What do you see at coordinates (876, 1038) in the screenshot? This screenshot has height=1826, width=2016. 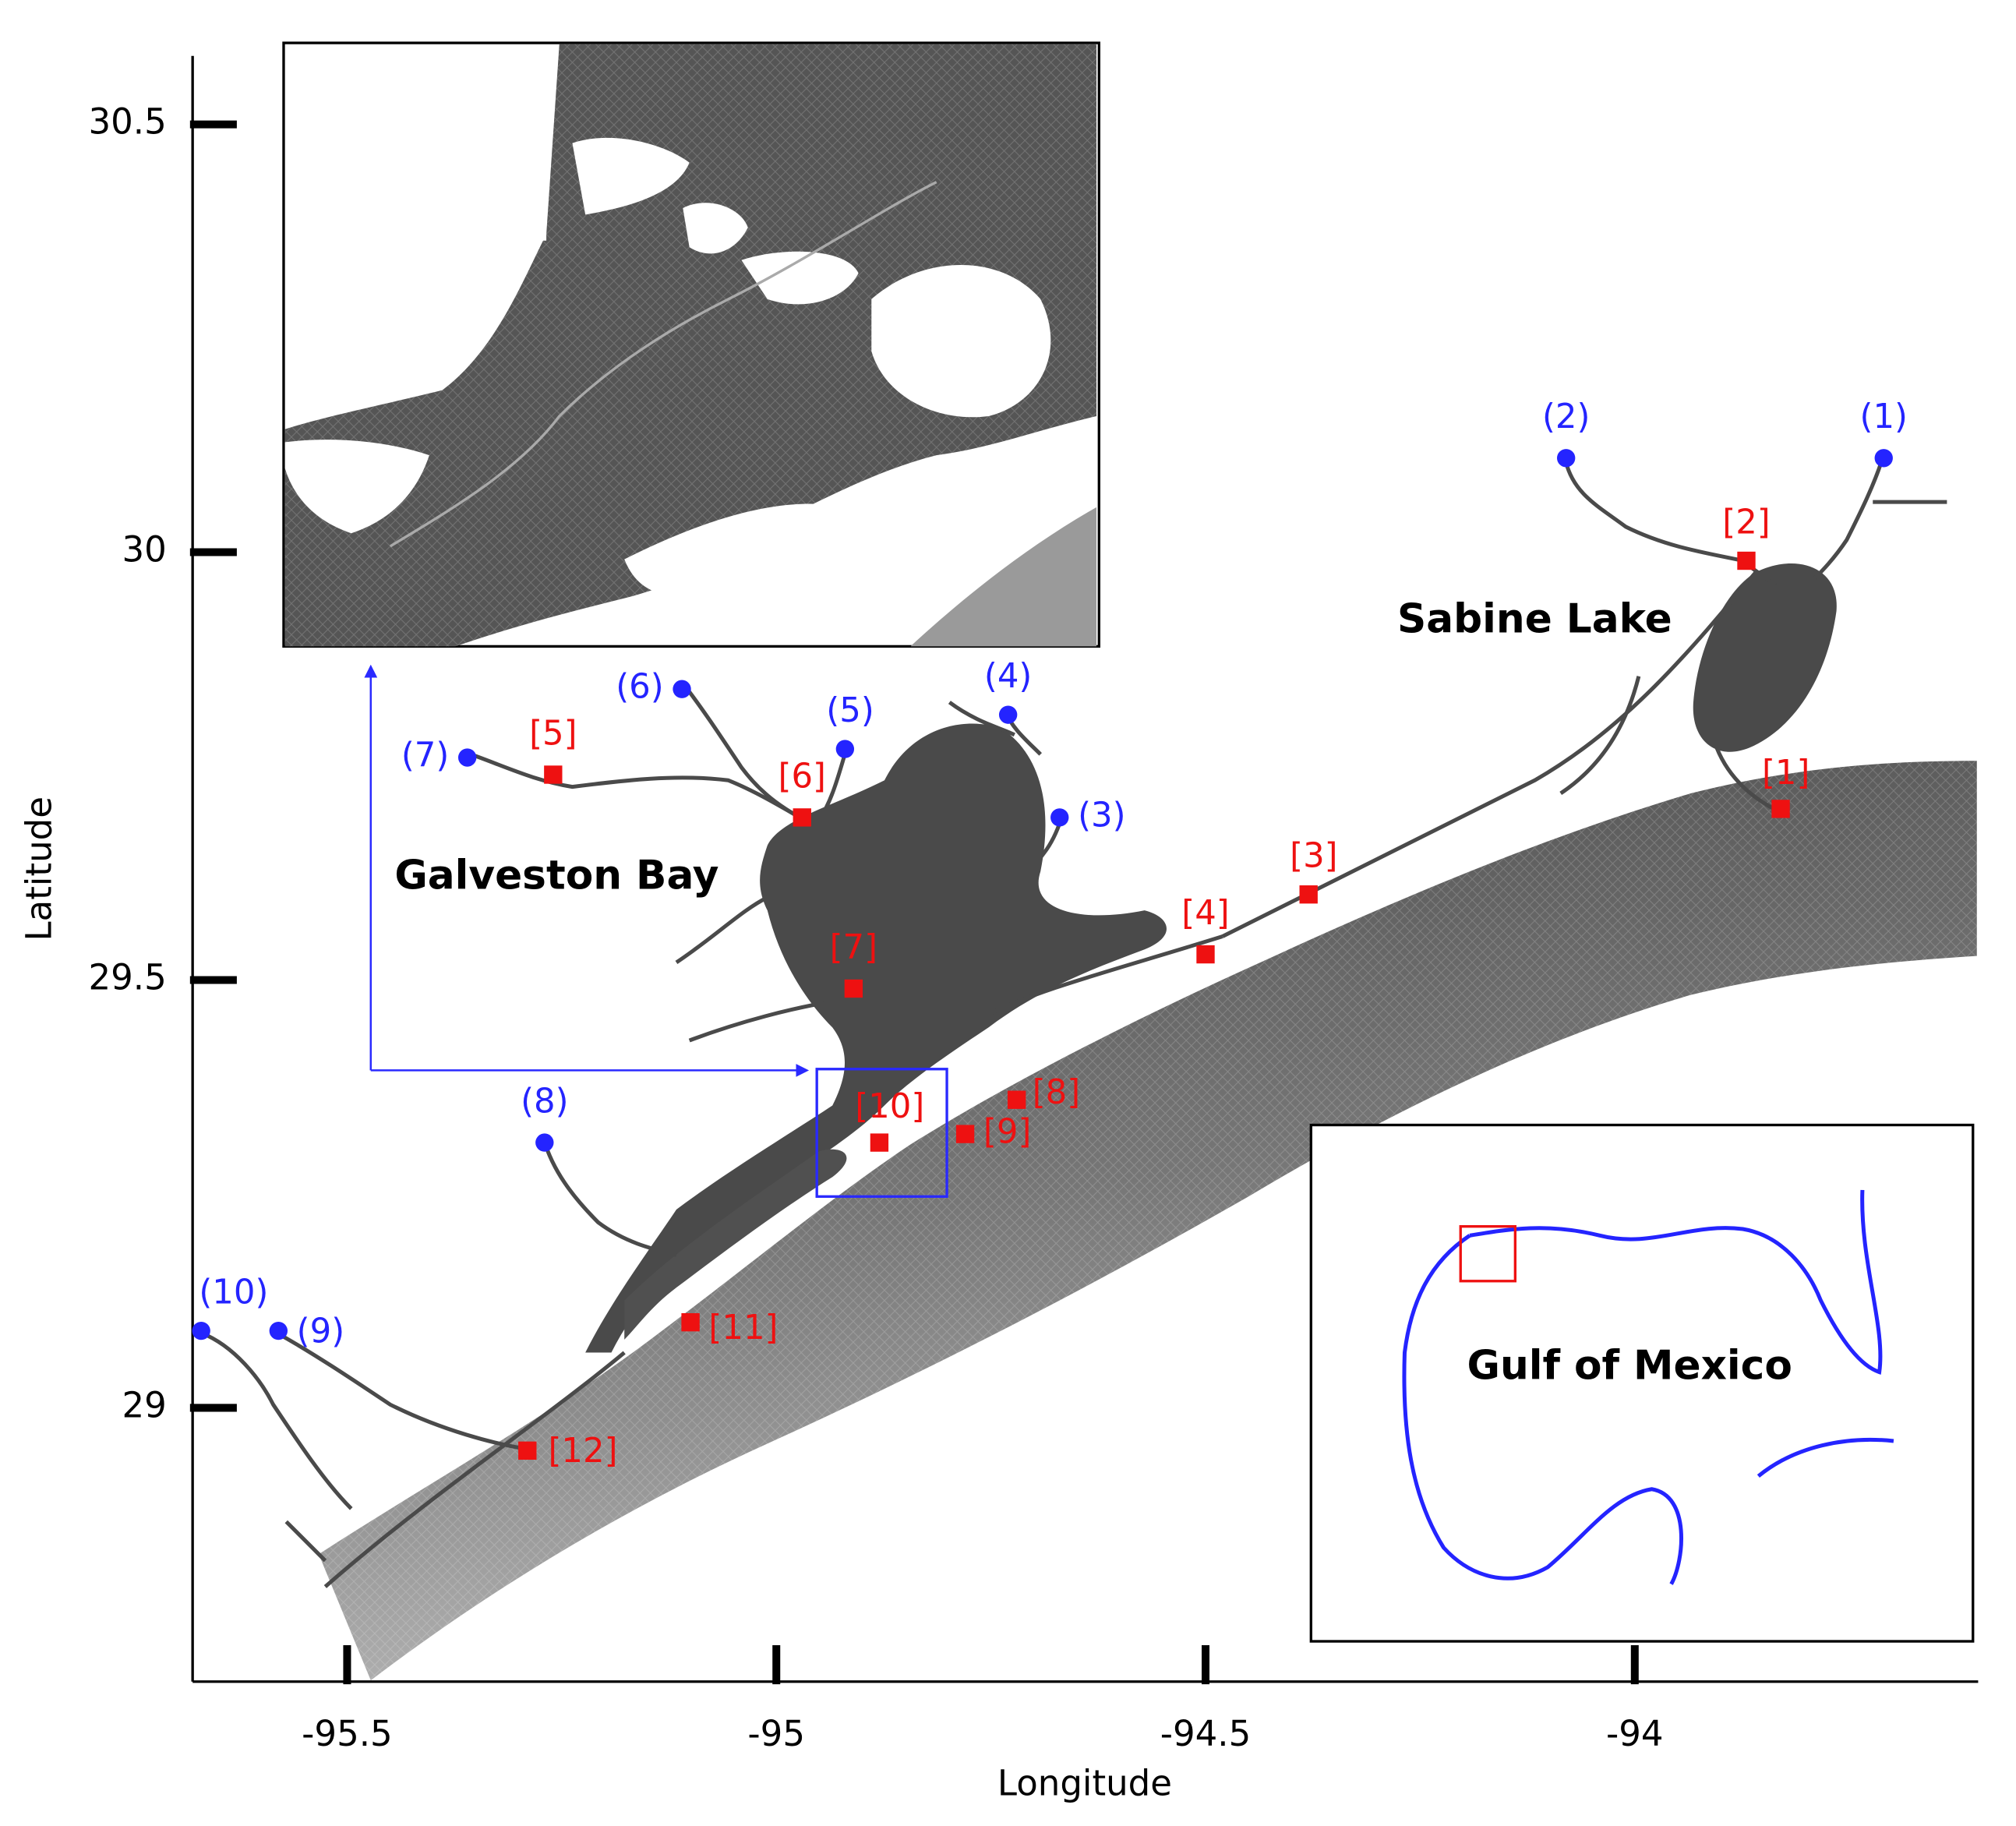 I see `galveston-bay-mesh` at bounding box center [876, 1038].